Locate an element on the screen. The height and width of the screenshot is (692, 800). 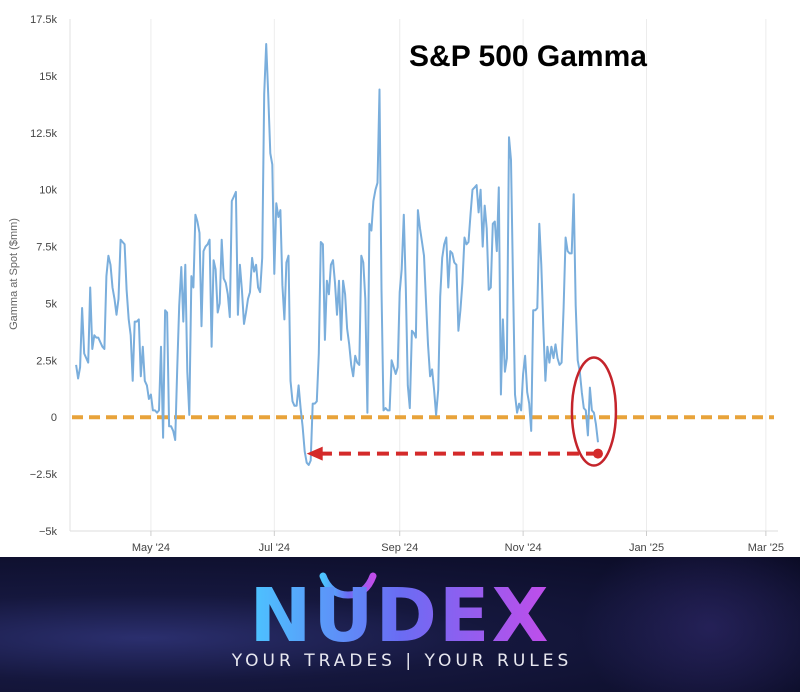
y-tick-label: 12.5k is located at coordinates (43, 134).